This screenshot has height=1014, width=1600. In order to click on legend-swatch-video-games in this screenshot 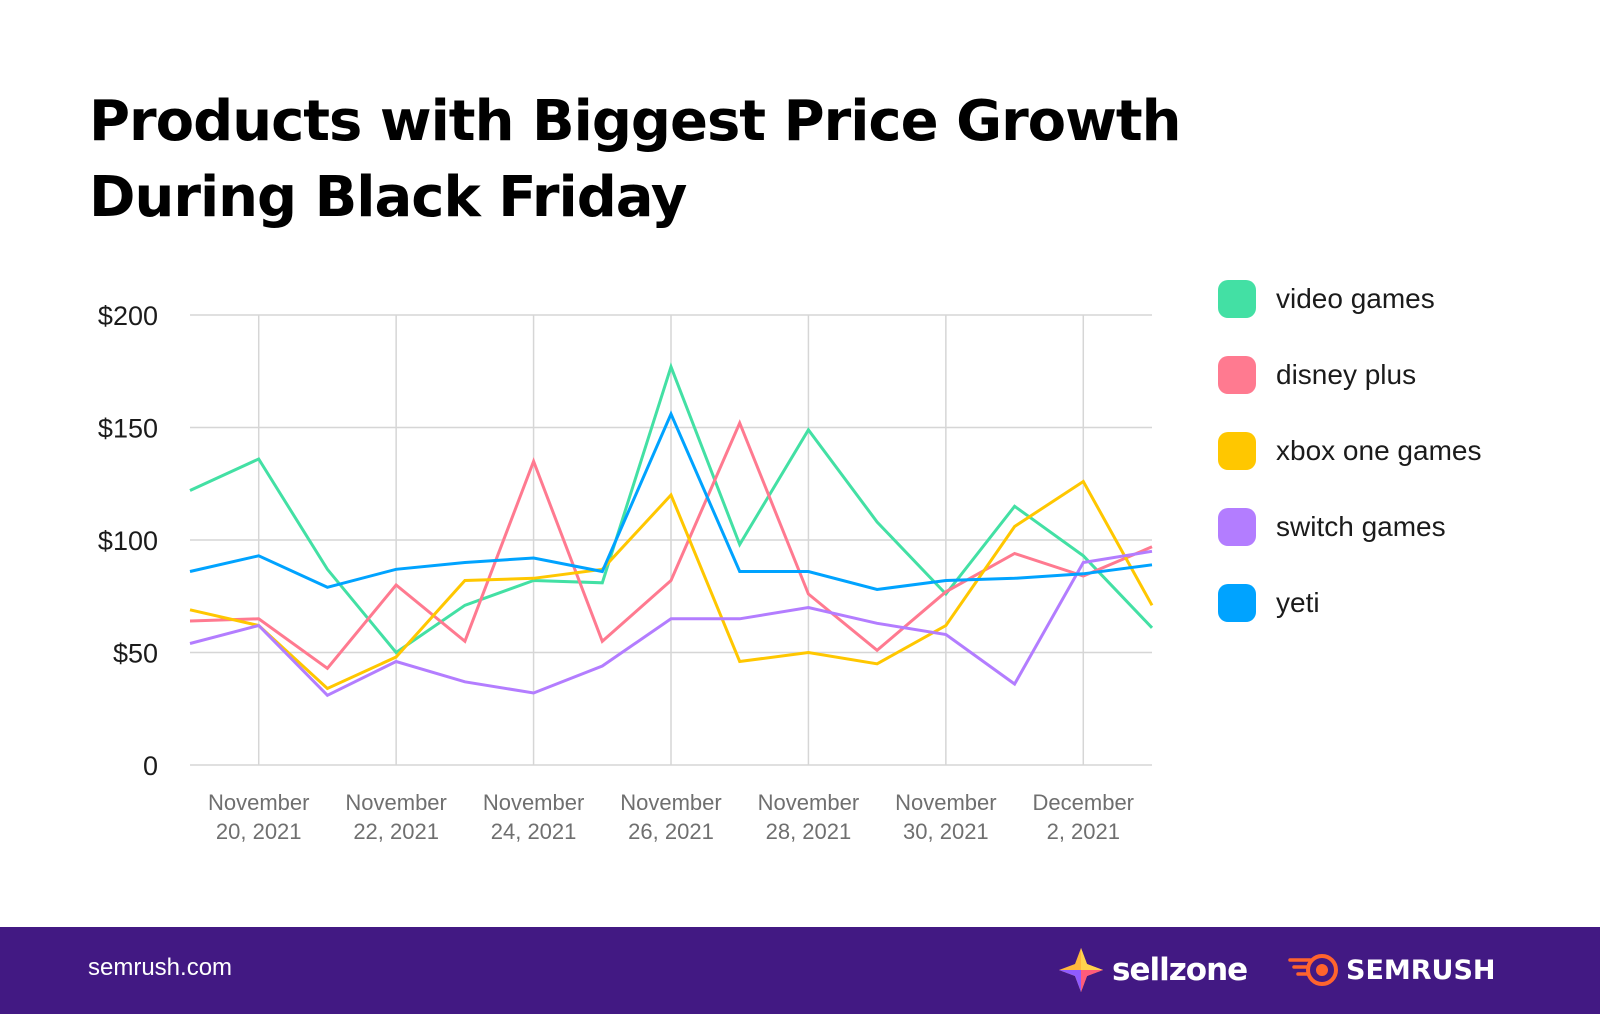, I will do `click(1237, 299)`.